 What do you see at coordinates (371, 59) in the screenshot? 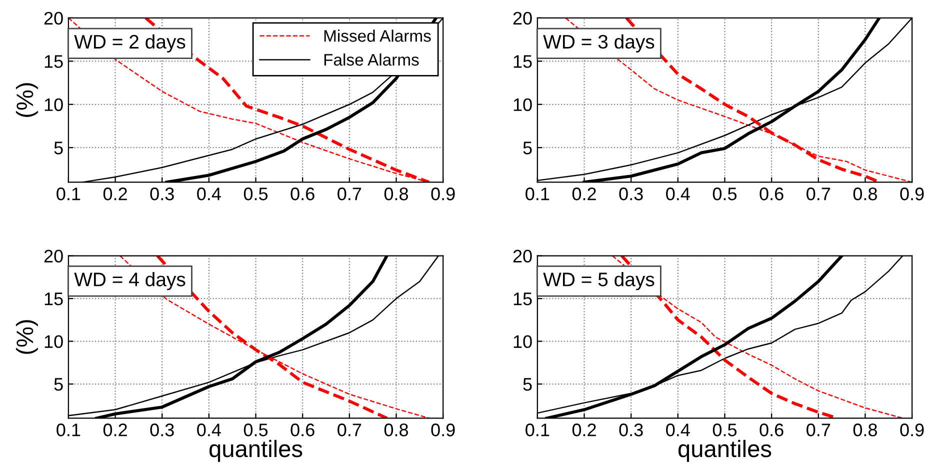
I see `legend-label: False Alarms` at bounding box center [371, 59].